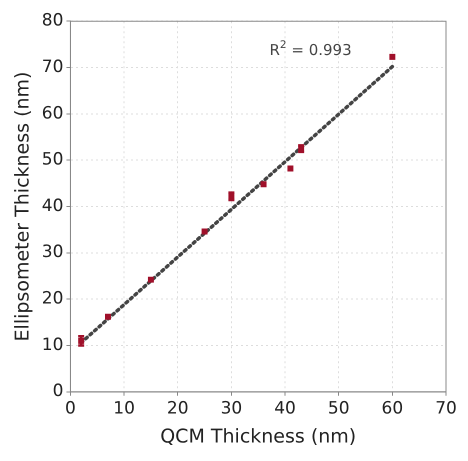 The image size is (468, 461). I want to click on x-tick-label: 50, so click(339, 408).